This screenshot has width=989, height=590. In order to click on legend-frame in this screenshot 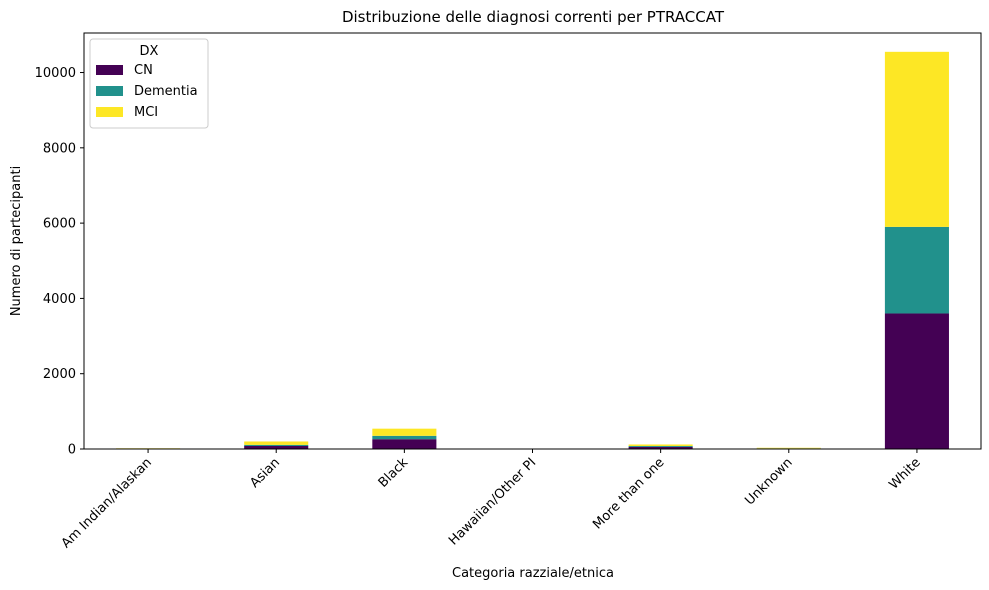, I will do `click(149, 83)`.